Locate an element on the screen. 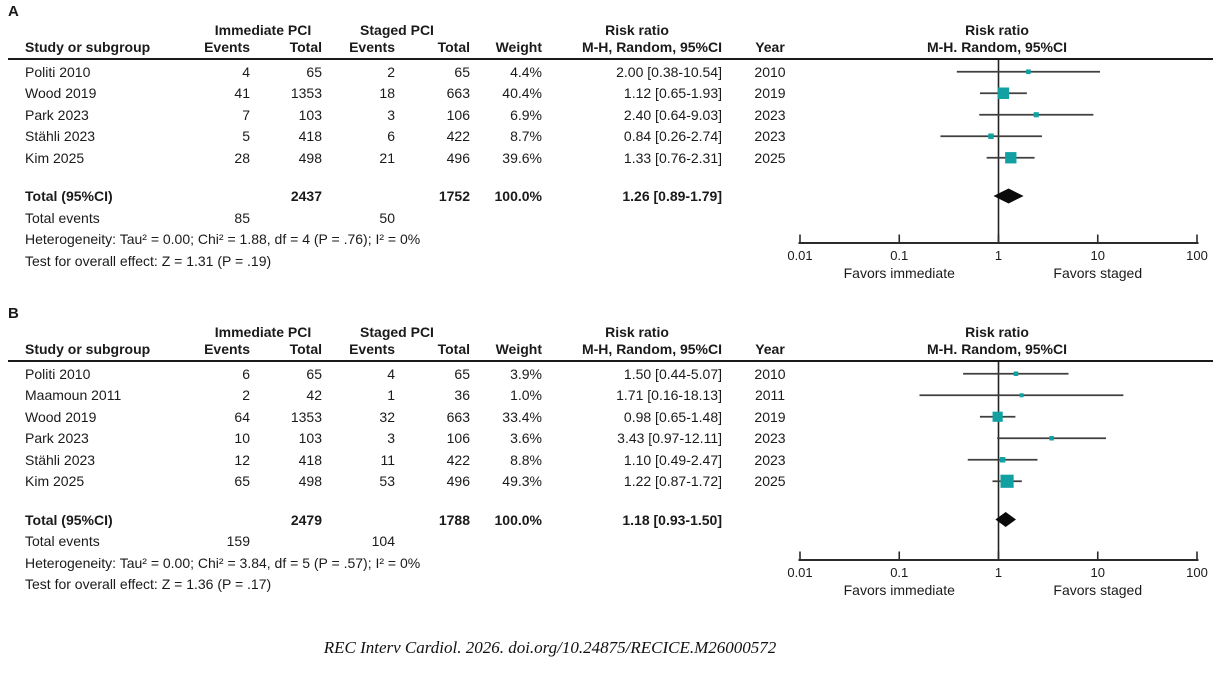 The image size is (1223, 674). cell-events-immediate: 4 is located at coordinates (246, 71).